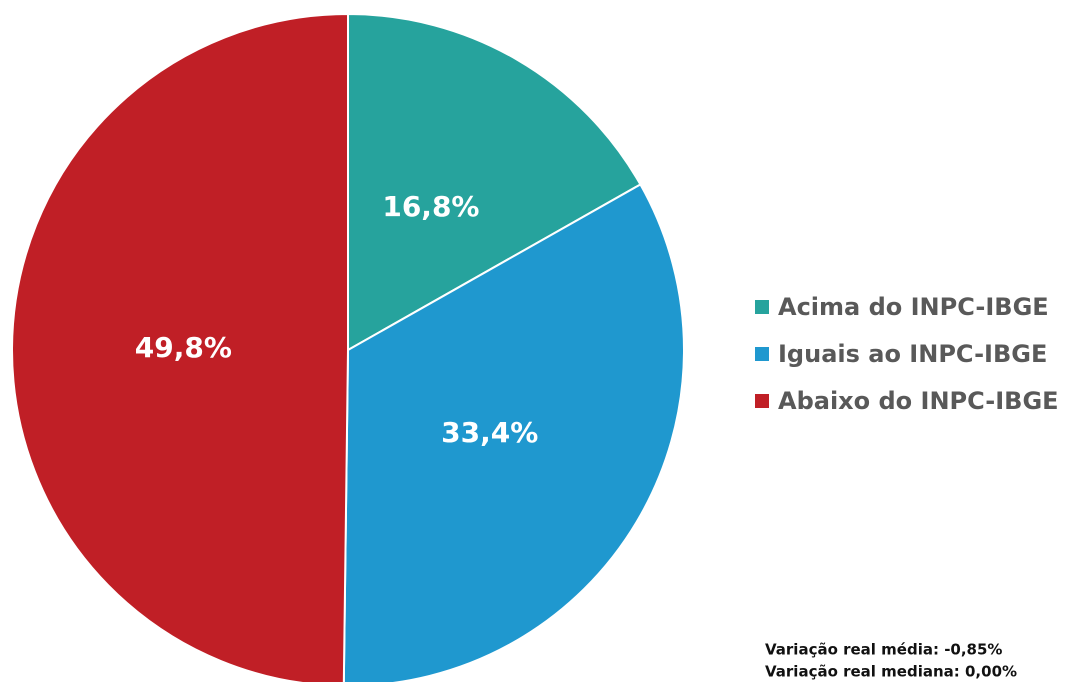  What do you see at coordinates (891, 672) in the screenshot?
I see `annotation: Variação real mediana: 0,00%` at bounding box center [891, 672].